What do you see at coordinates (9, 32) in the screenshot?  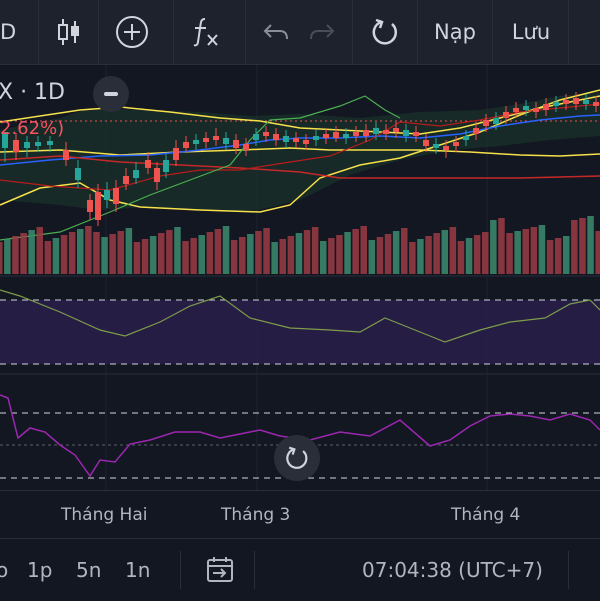 I see `interval-button: D` at bounding box center [9, 32].